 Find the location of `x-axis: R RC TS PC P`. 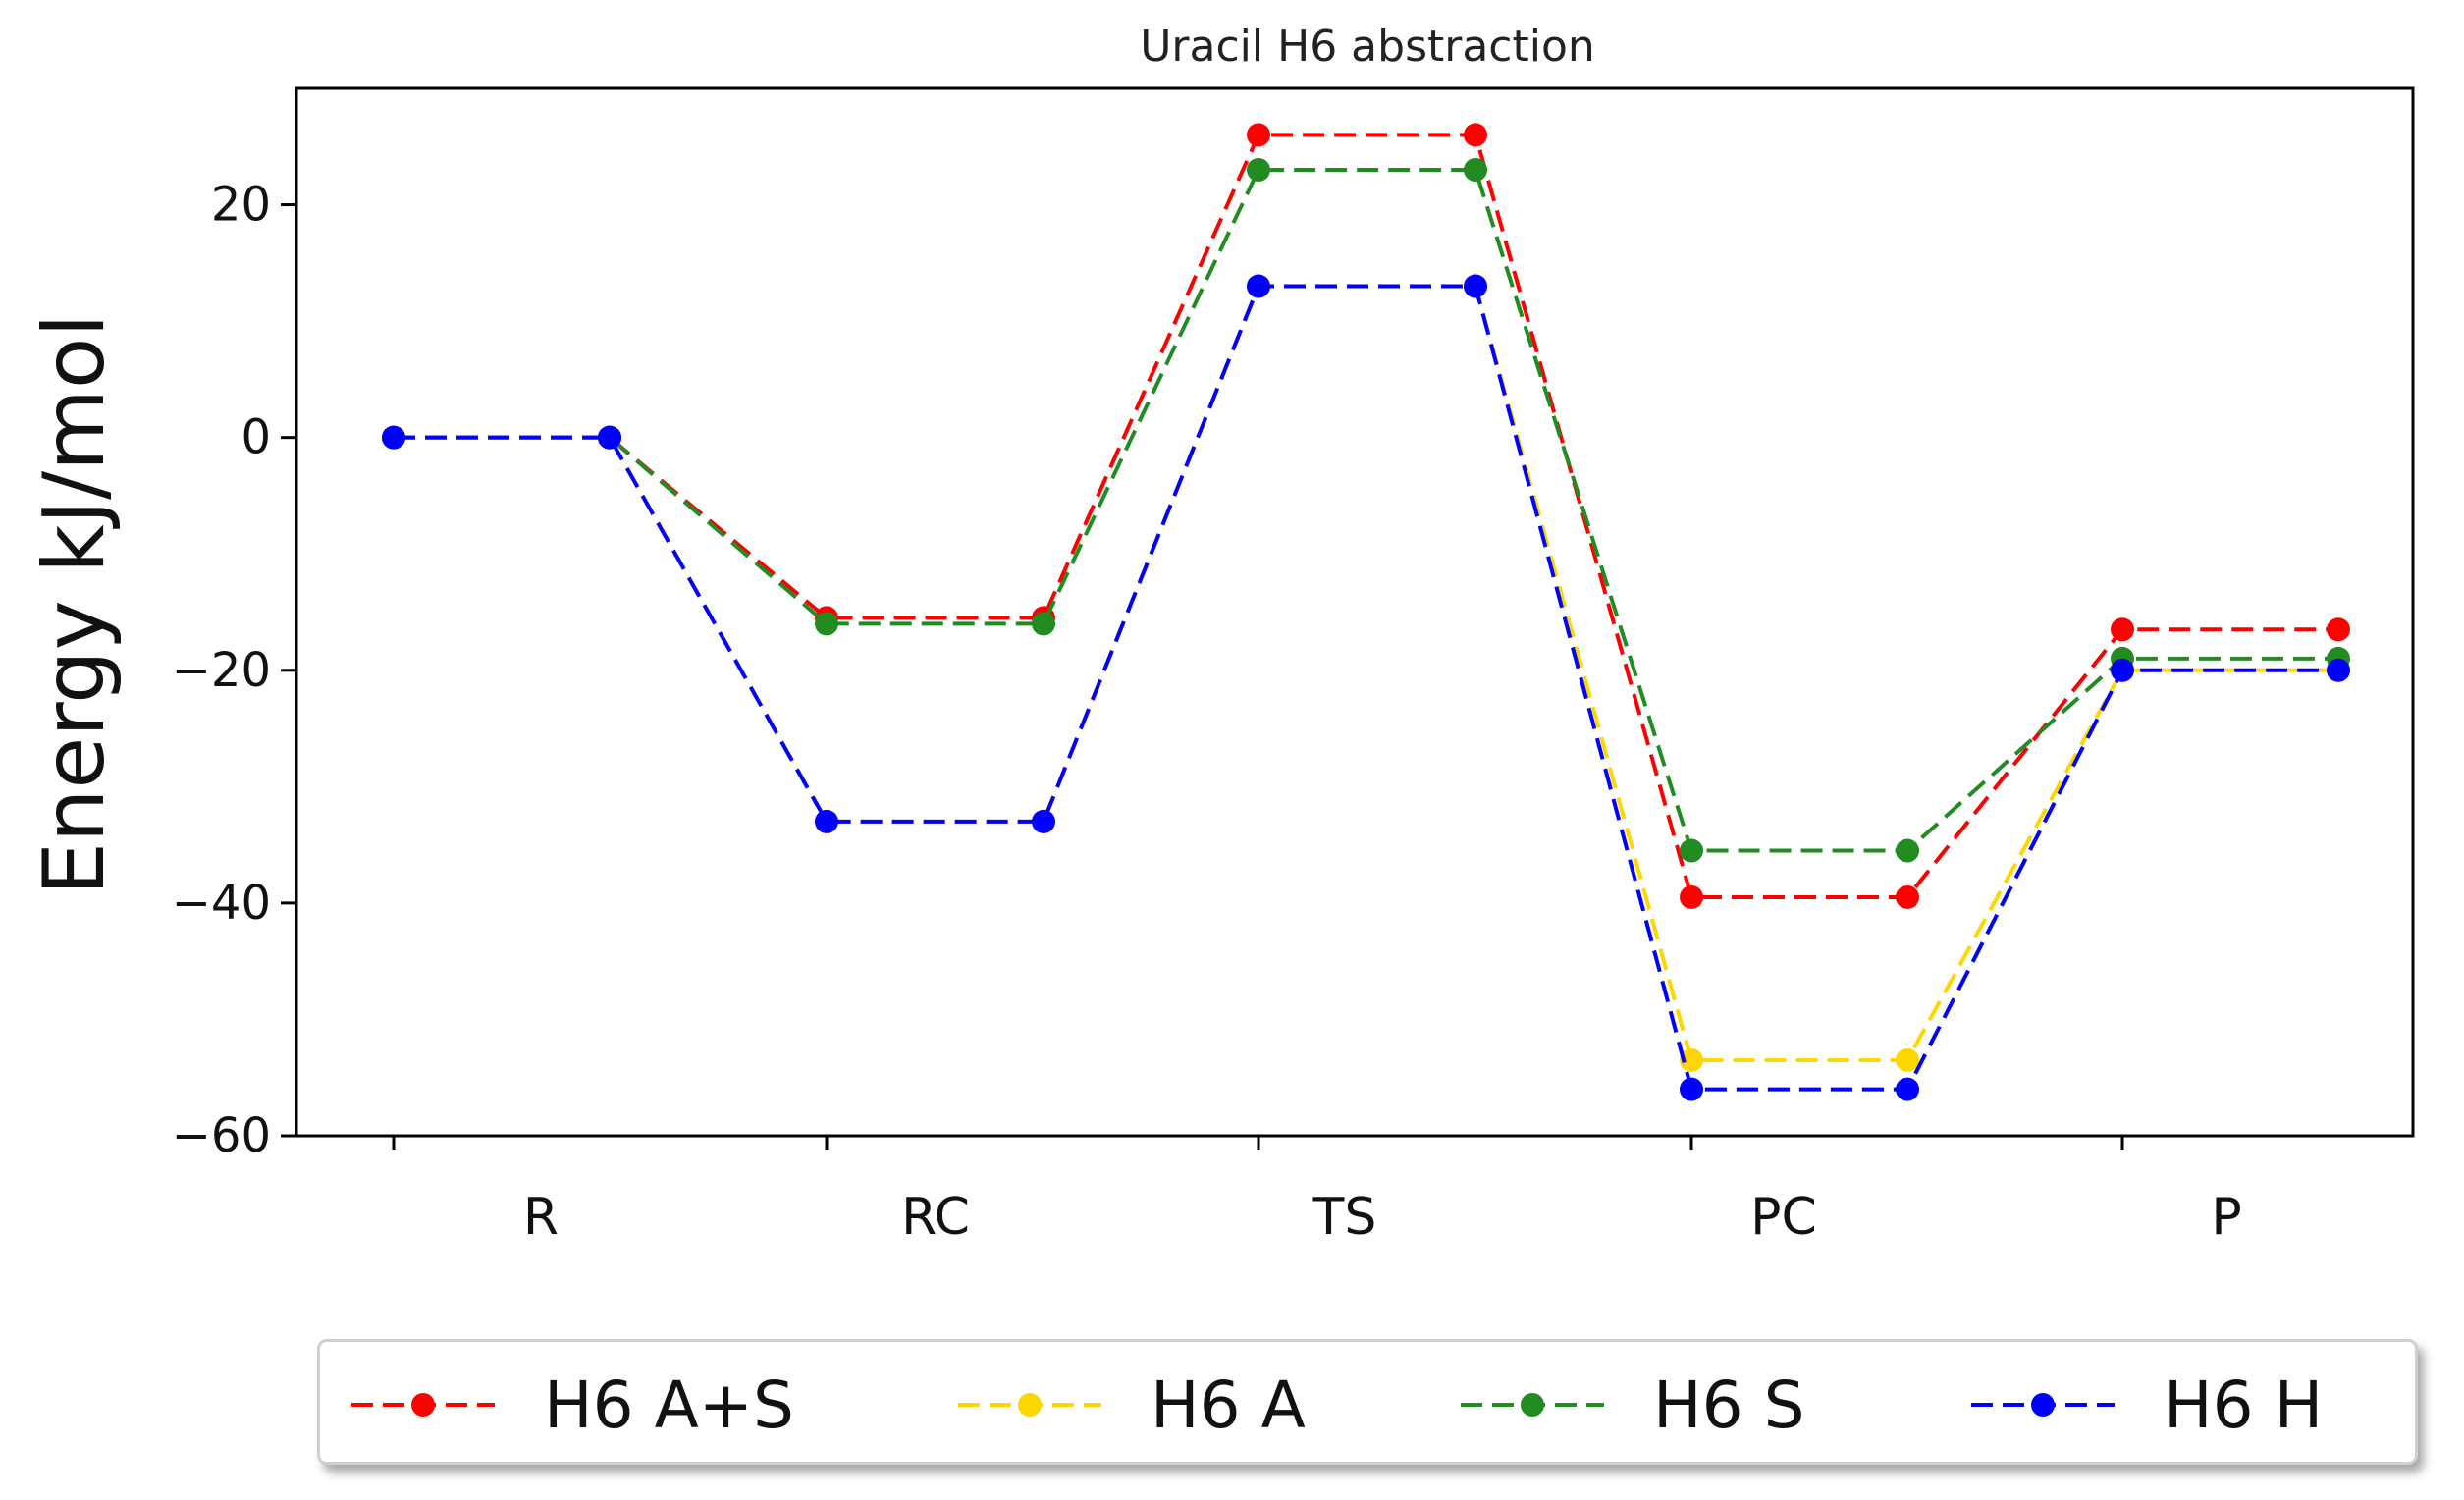

x-axis: R RC TS PC P is located at coordinates (1317, 1191).